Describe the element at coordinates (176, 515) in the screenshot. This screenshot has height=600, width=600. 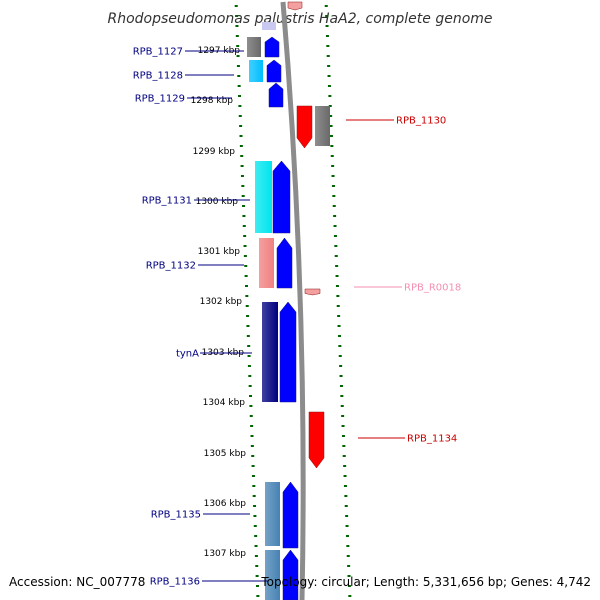
I see `gene-label-rpb-1135: RPB_1135` at that location.